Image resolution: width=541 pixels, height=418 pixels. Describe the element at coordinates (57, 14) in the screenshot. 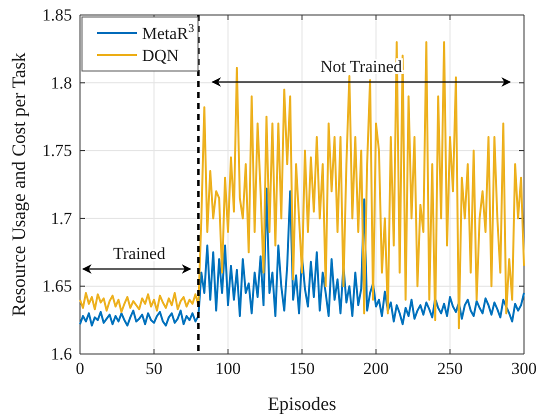

I see `y-tick-label: 1.85` at that location.